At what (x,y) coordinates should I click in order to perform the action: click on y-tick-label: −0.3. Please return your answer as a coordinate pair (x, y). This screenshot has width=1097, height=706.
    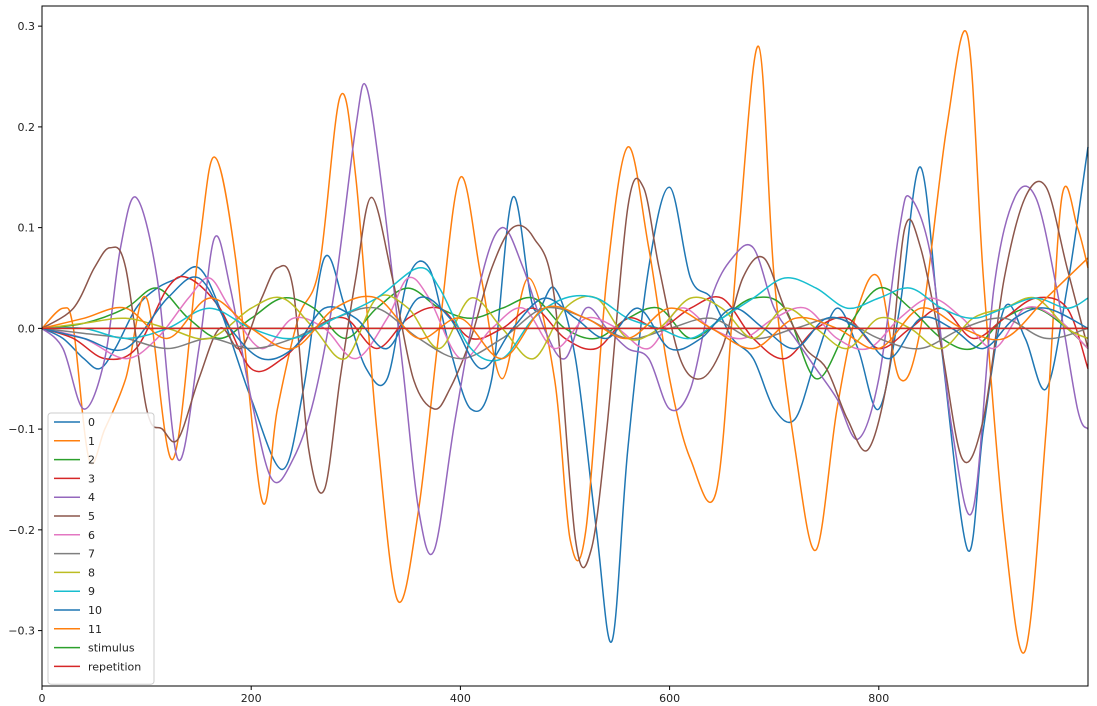
    Looking at the image, I should click on (21, 631).